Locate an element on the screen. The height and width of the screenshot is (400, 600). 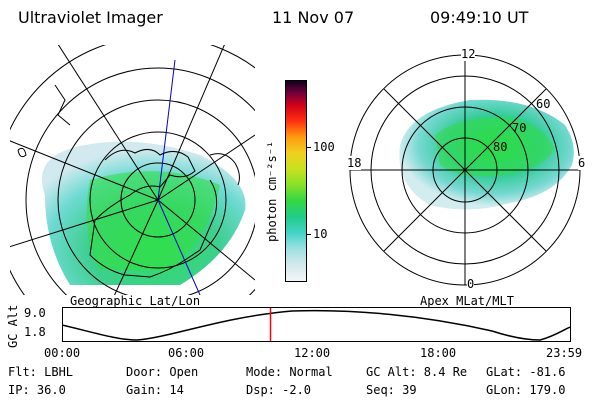
gain-readout: Gain: 14 is located at coordinates (155, 390).